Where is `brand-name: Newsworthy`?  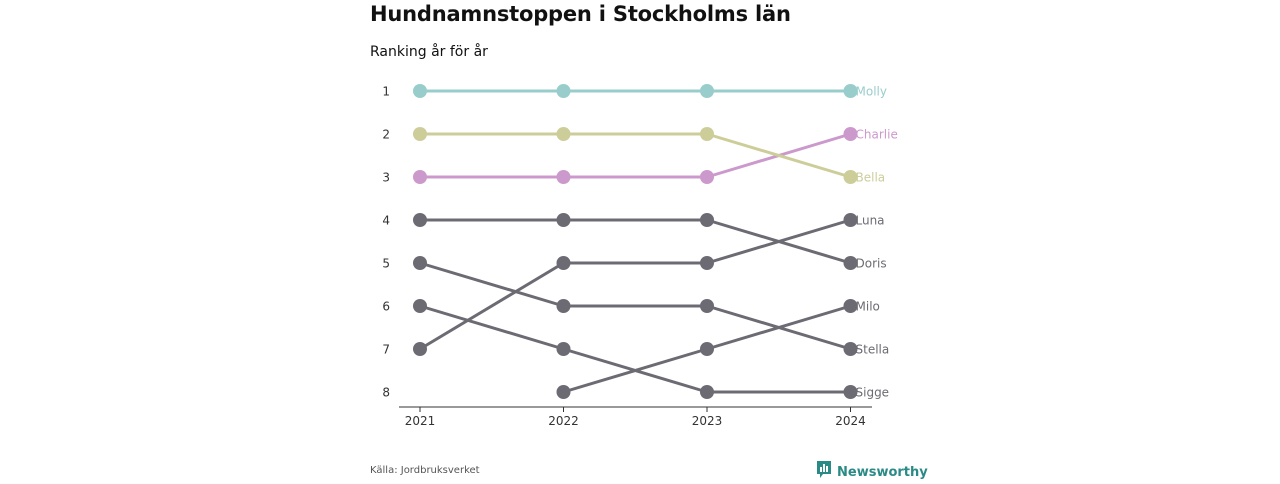
brand-name: Newsworthy is located at coordinates (882, 472).